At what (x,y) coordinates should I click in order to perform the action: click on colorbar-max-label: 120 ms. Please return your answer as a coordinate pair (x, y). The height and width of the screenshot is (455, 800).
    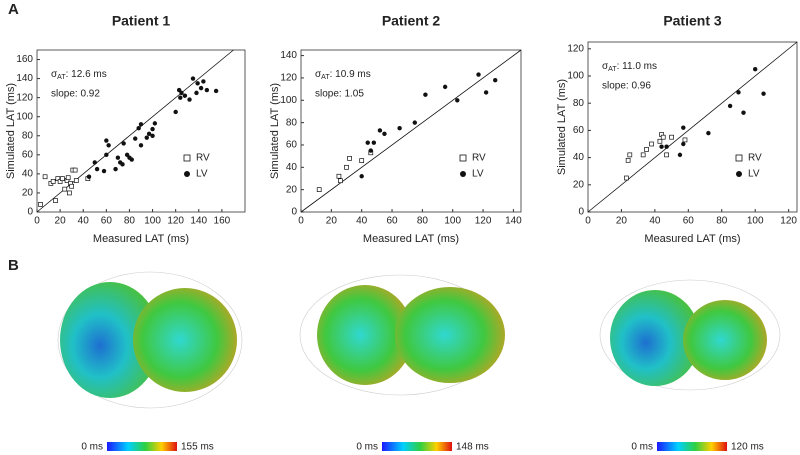
    Looking at the image, I should click on (747, 447).